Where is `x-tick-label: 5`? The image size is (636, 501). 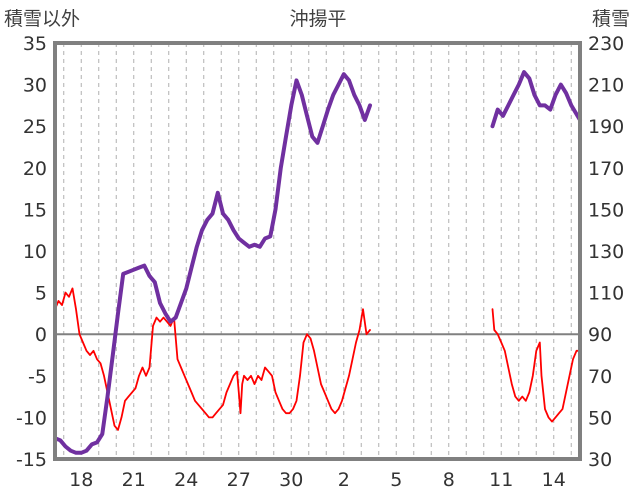 x-tick-label: 5 is located at coordinates (396, 480).